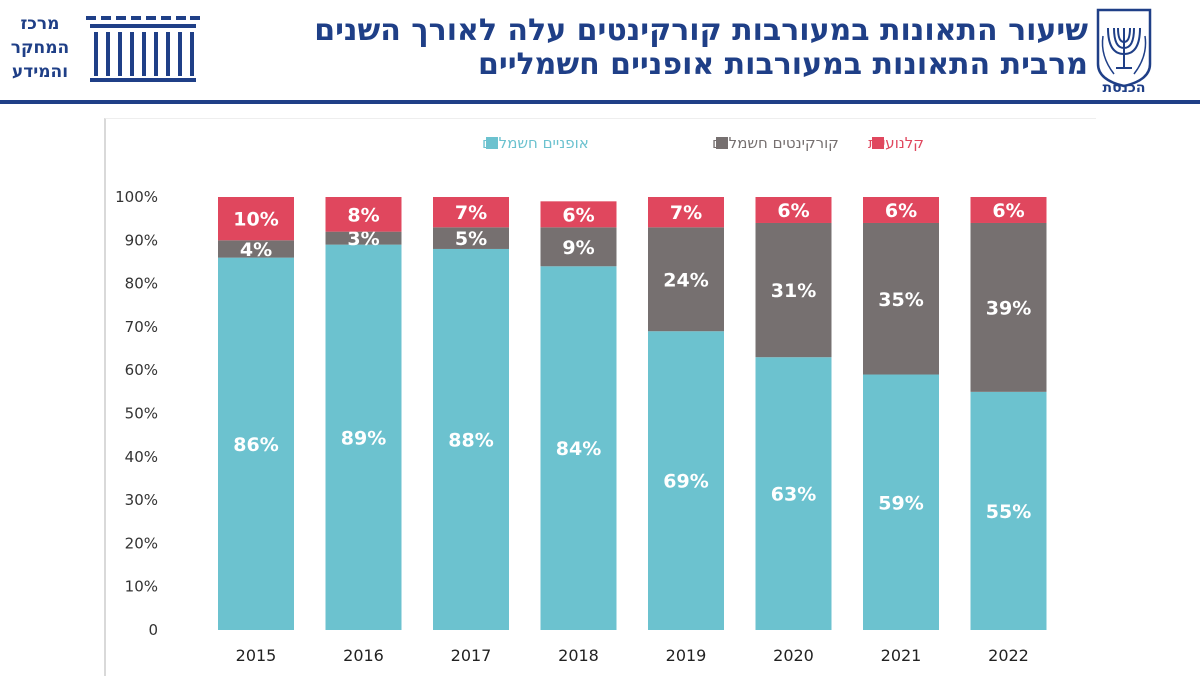 The width and height of the screenshot is (1200, 676). What do you see at coordinates (775, 143) in the screenshot?
I see `legend-label: קורקינטים חשמליים` at bounding box center [775, 143].